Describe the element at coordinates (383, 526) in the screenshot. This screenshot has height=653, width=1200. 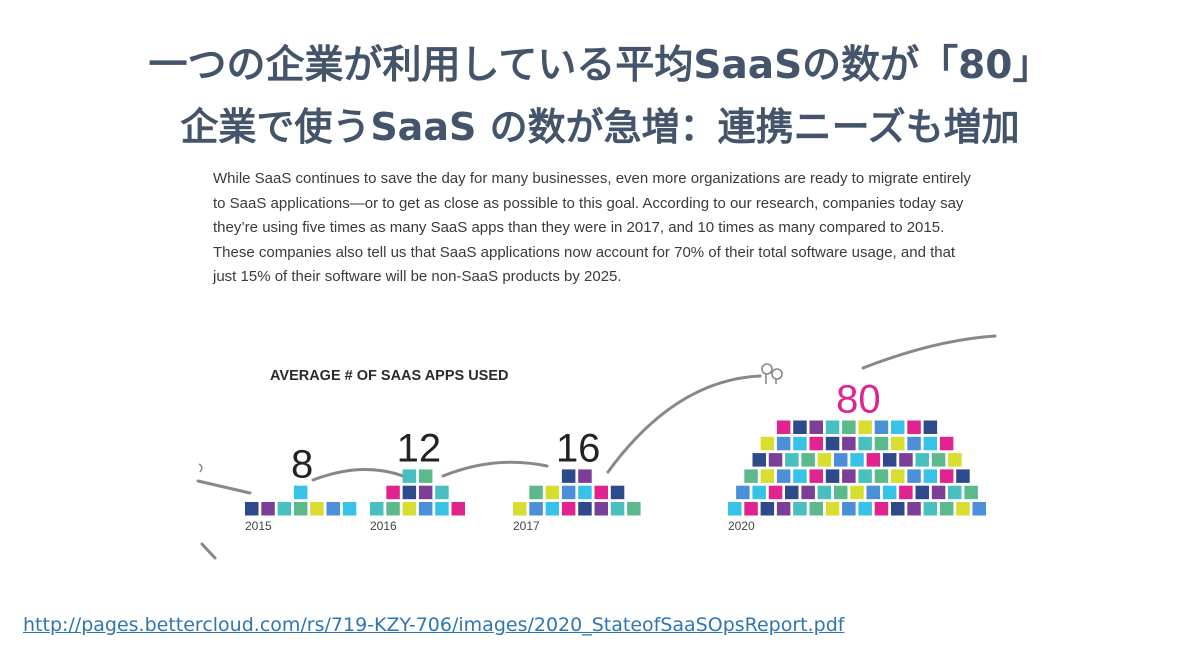
I see `category-label-2016: 2016` at that location.